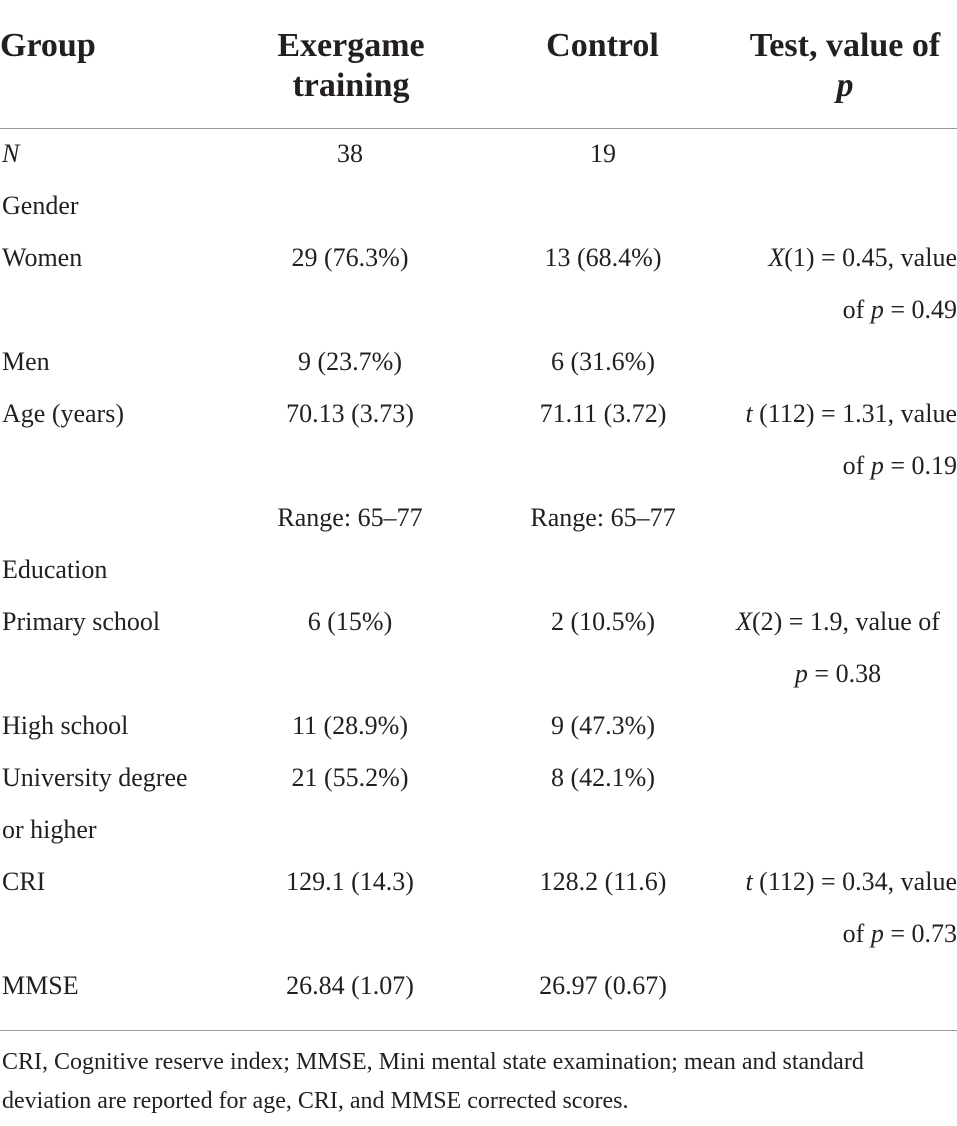 The image size is (957, 1126). I want to click on row-label: University degree or higher, so click(95, 804).